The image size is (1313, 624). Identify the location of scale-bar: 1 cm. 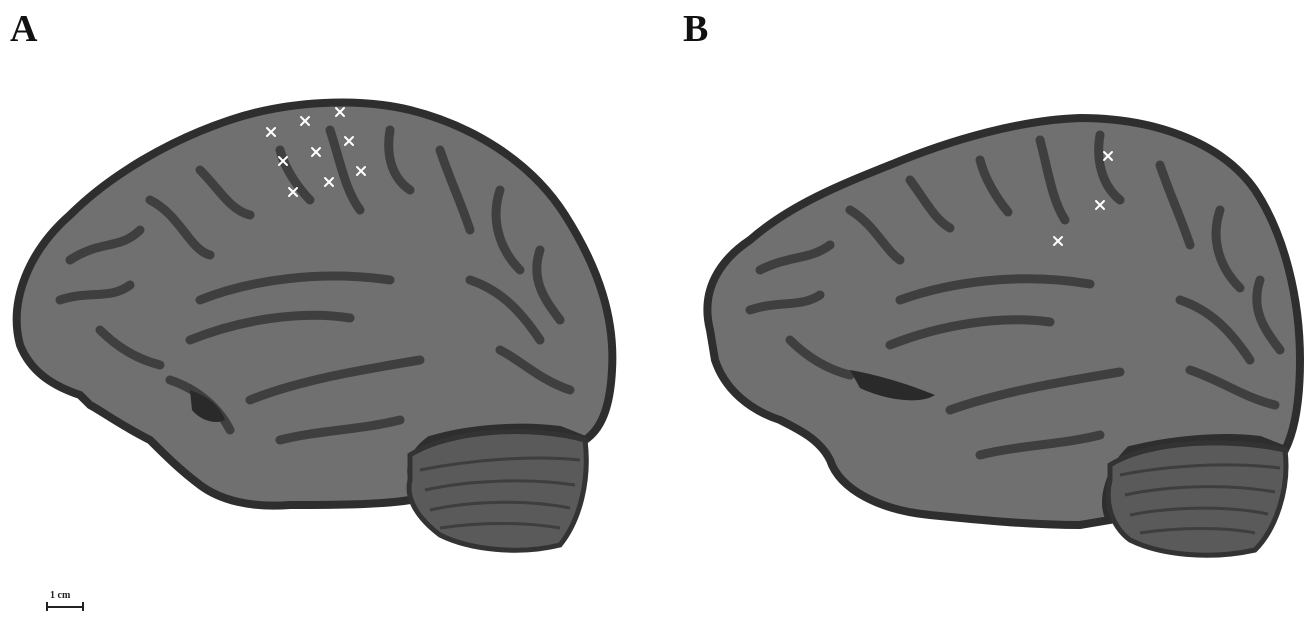
(66, 605).